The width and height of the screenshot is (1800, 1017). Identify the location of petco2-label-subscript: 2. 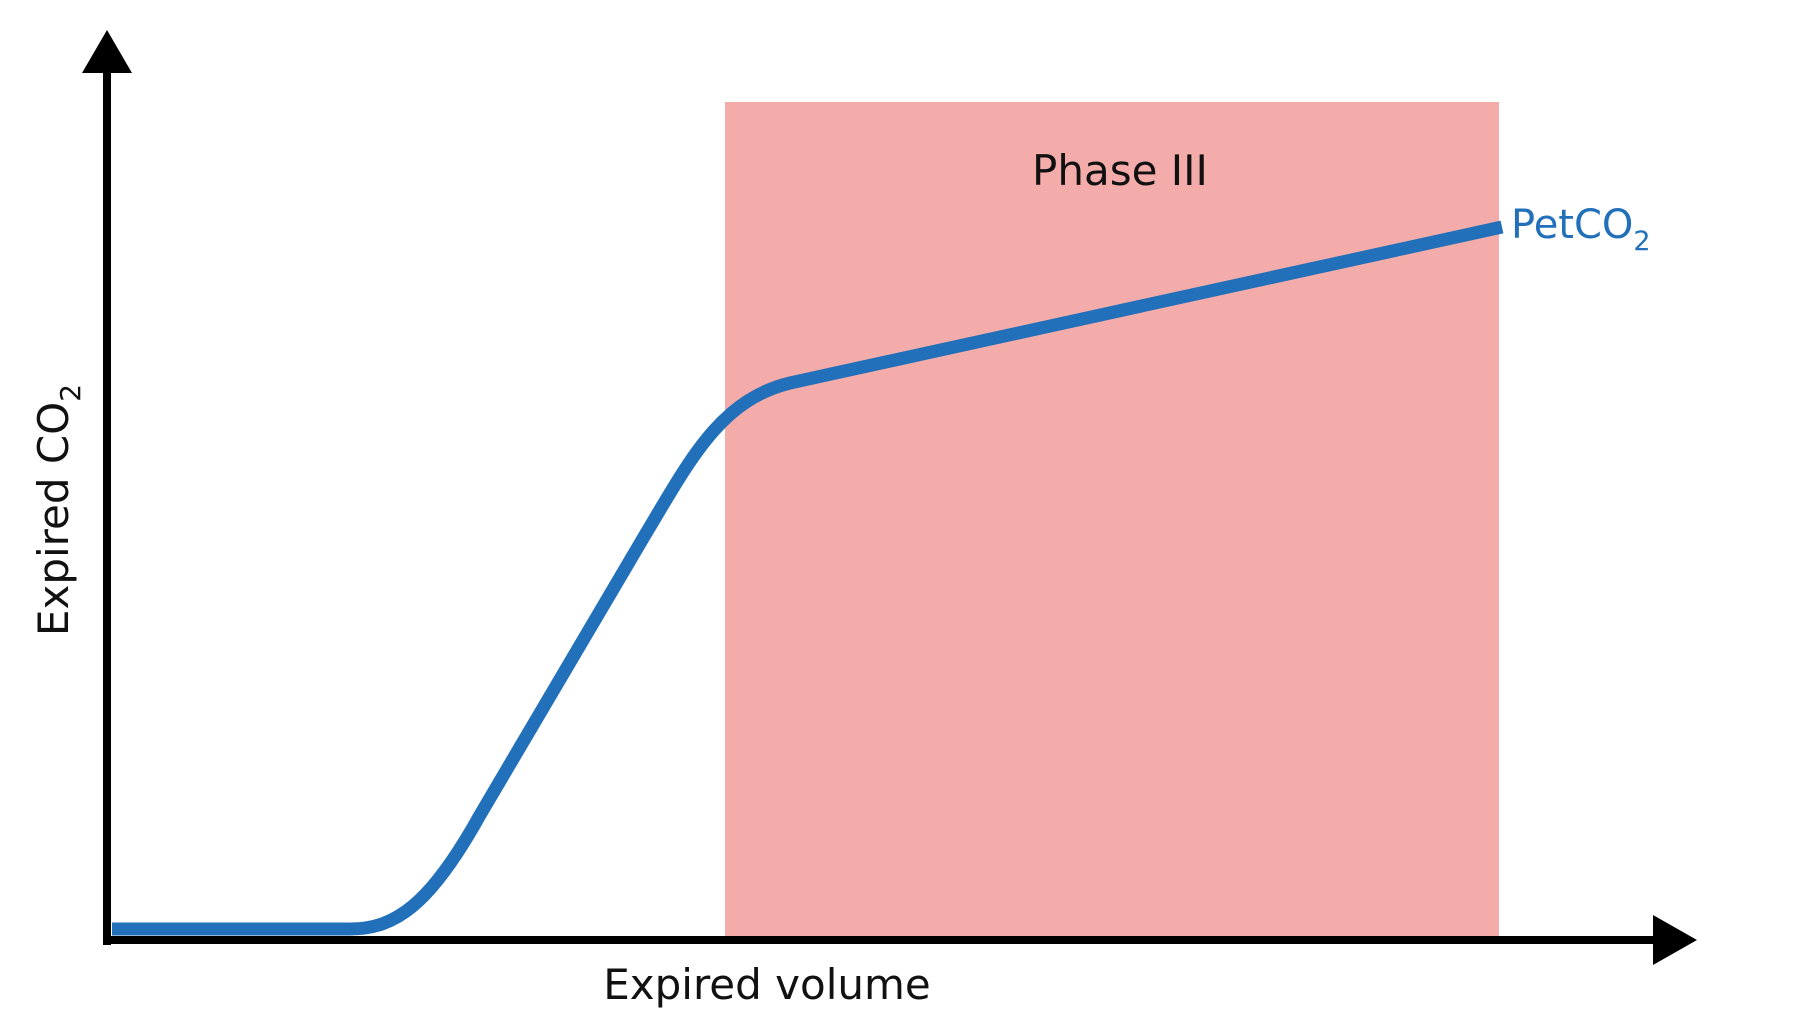
(1641, 241).